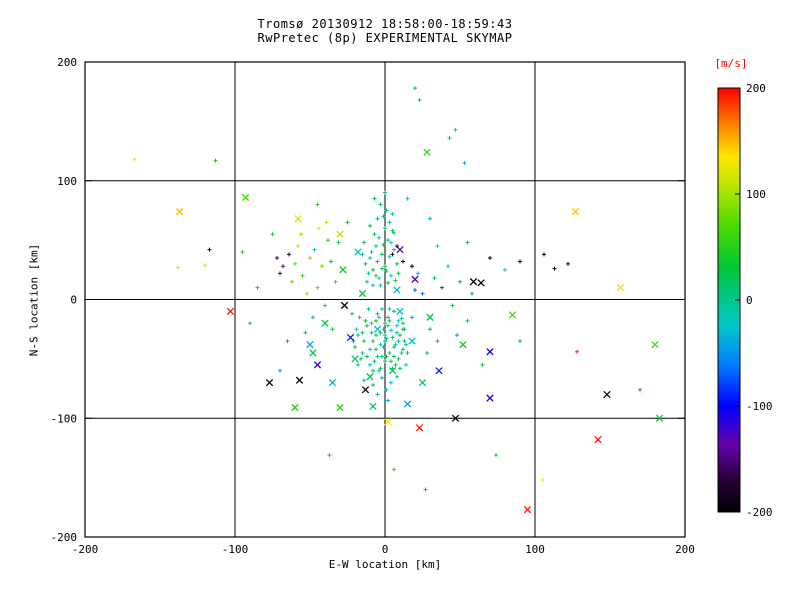 This screenshot has width=800, height=600. I want to click on colorbar-tick-label: -200, so click(759, 512).